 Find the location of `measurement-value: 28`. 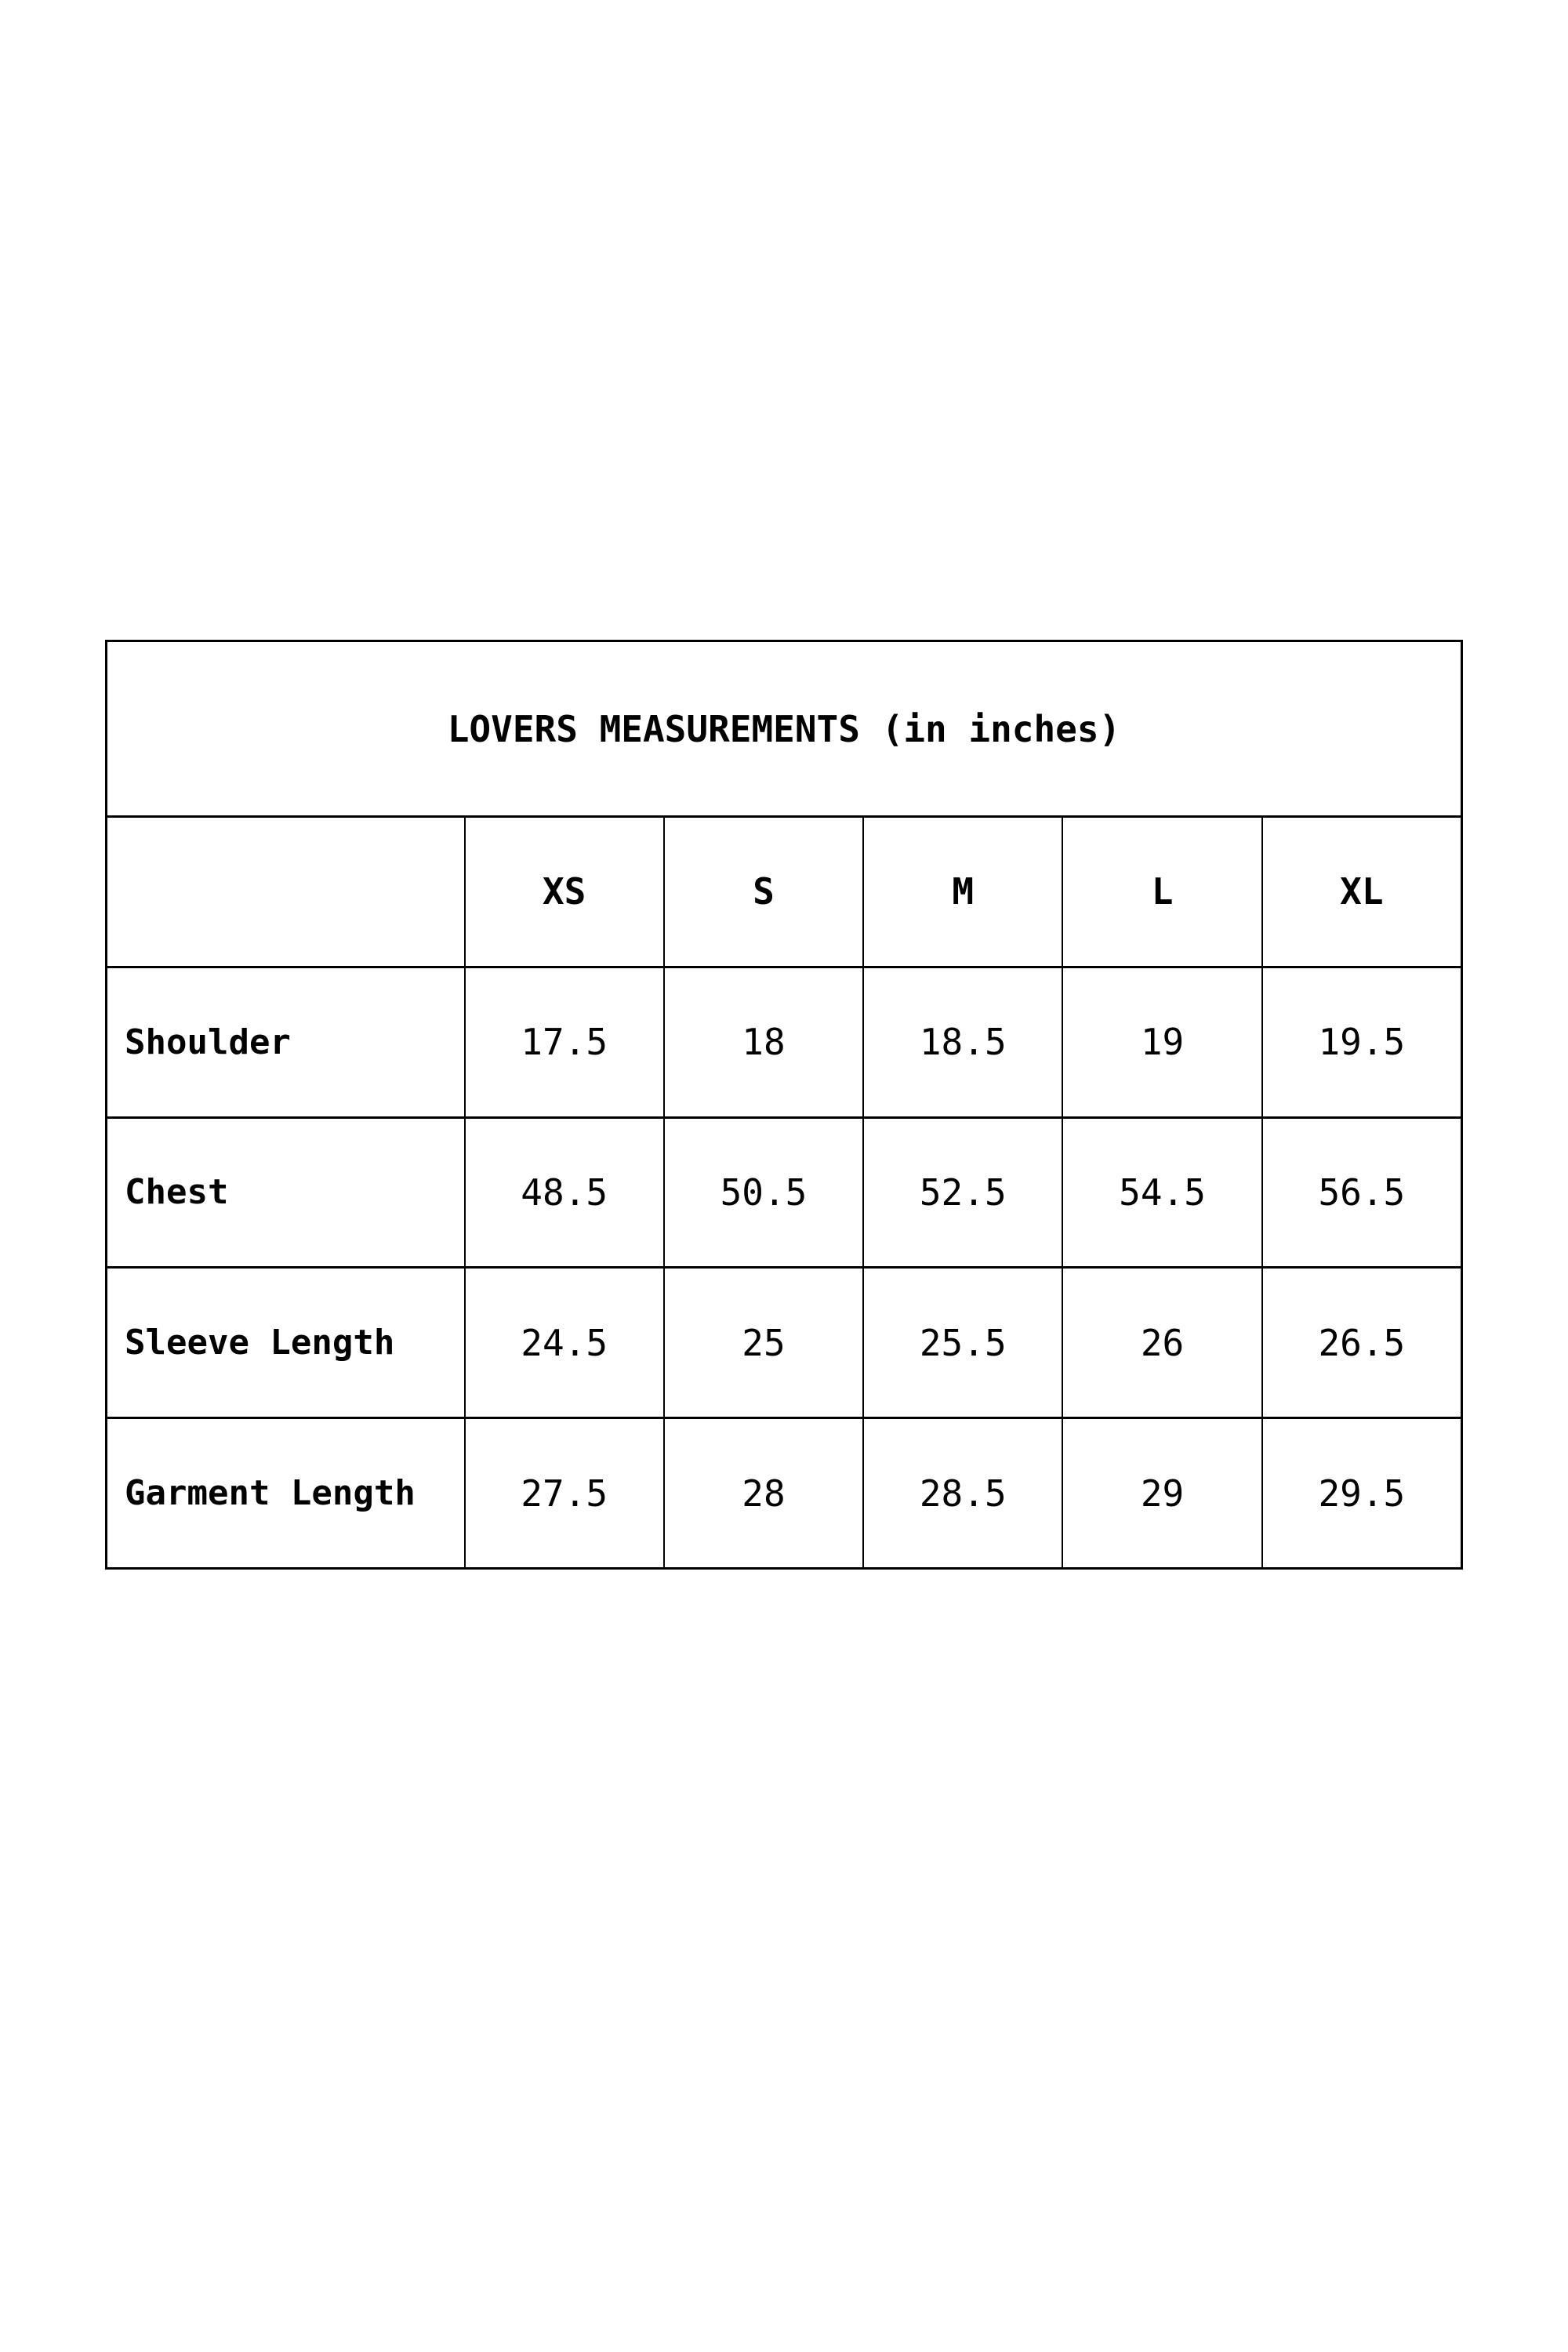

measurement-value: 28 is located at coordinates (765, 1493).